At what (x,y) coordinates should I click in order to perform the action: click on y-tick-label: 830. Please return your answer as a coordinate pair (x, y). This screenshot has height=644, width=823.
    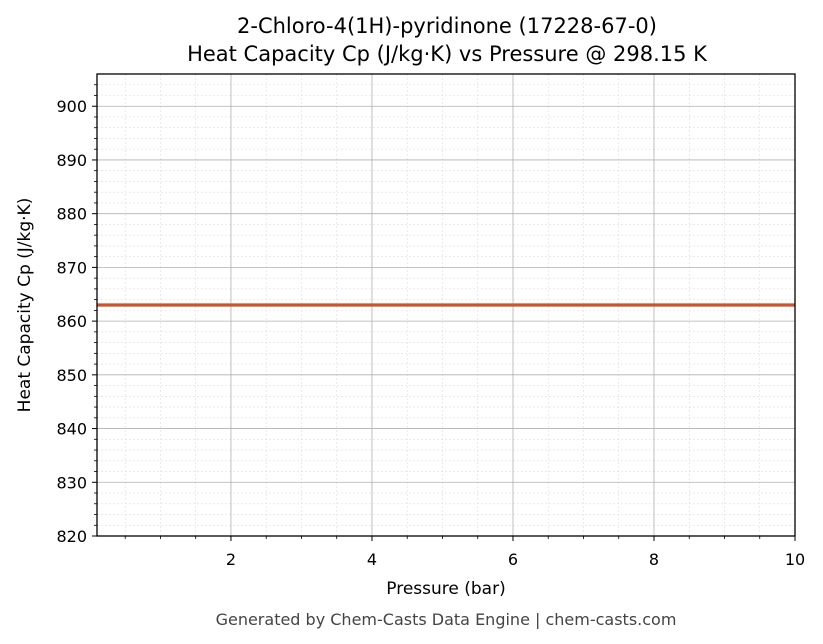
    Looking at the image, I should click on (71, 482).